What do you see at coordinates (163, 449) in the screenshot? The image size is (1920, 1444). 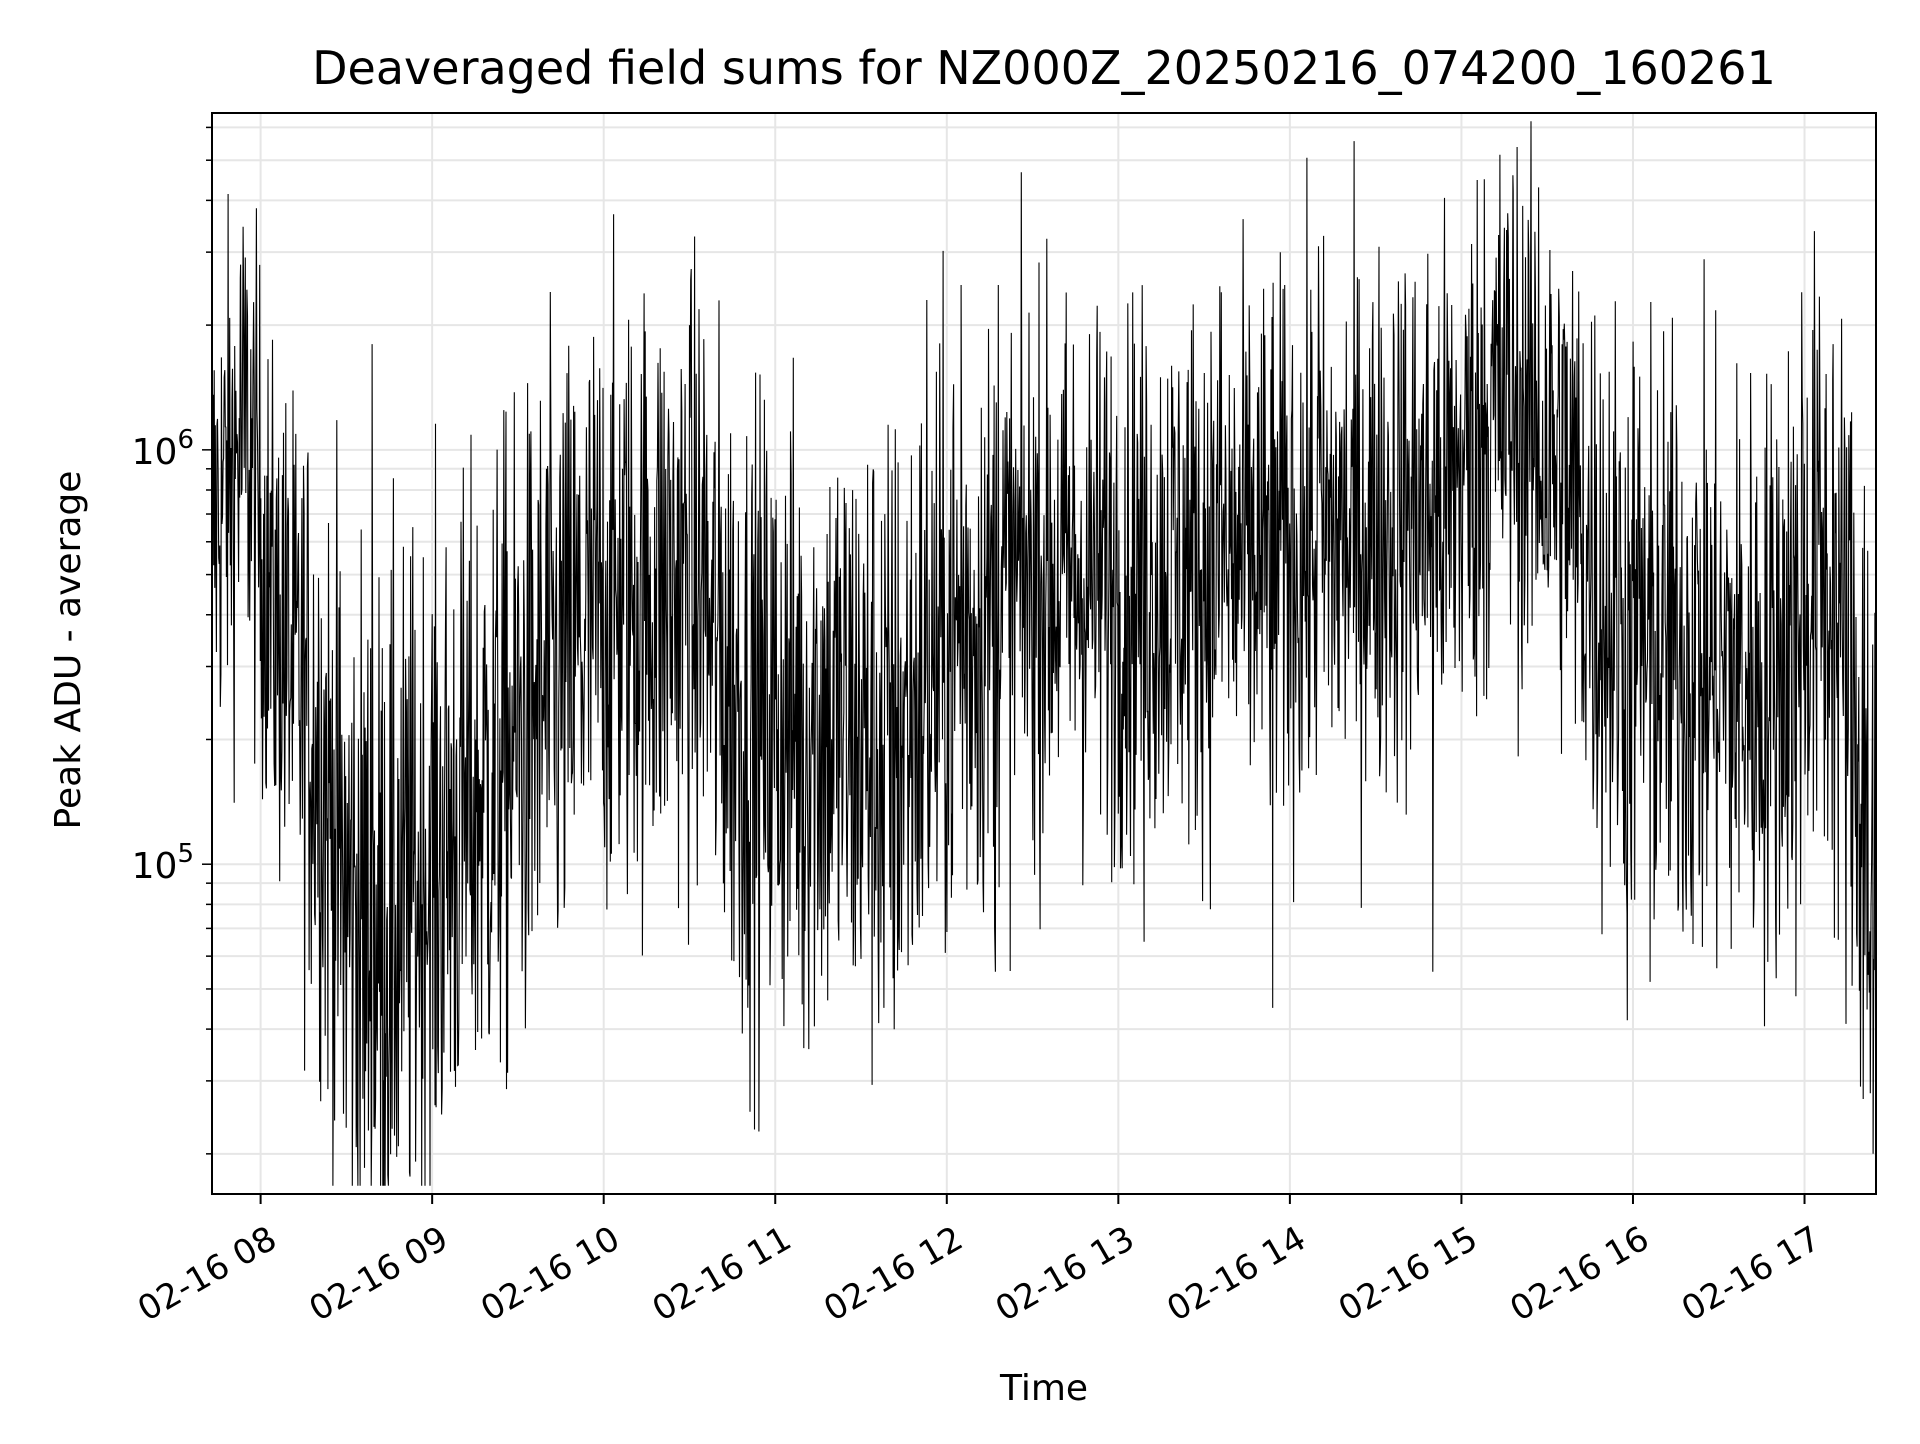 I see `y-tick-label: 10⁶` at bounding box center [163, 449].